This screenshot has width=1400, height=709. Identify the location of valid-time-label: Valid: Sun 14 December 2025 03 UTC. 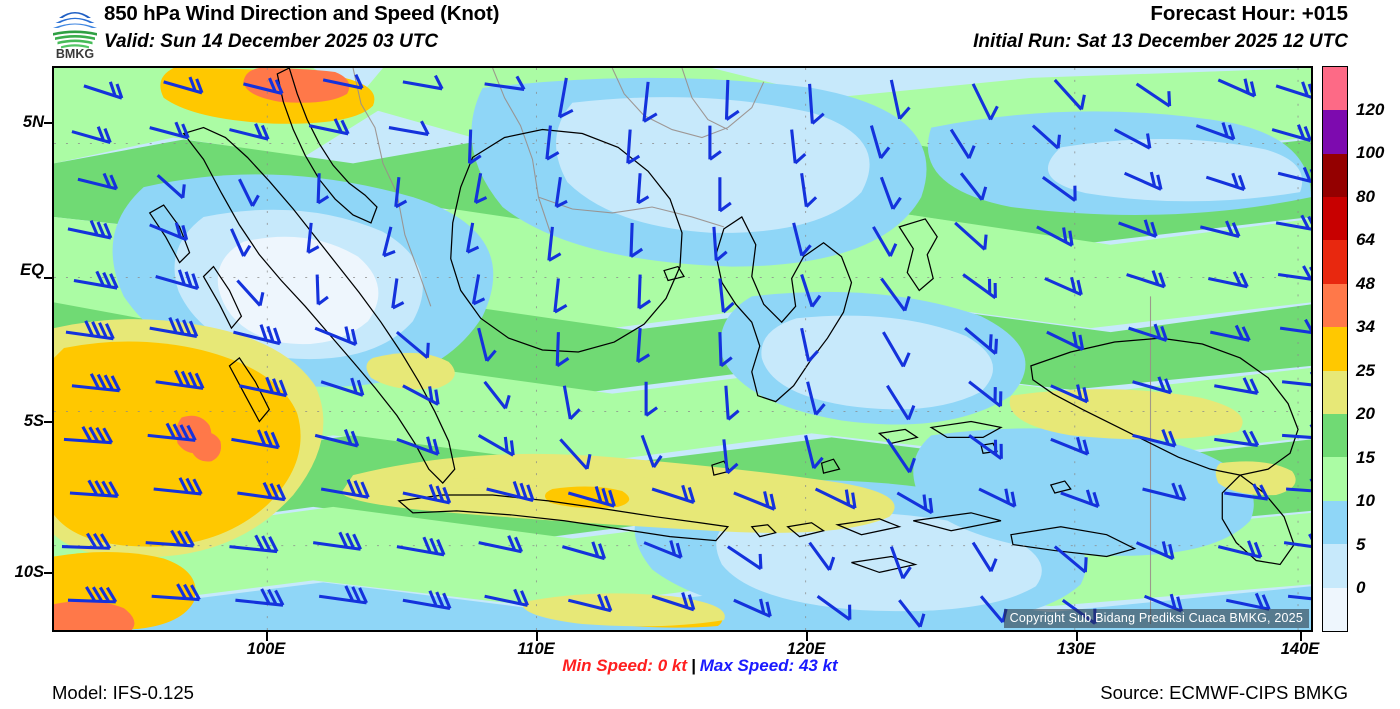
(271, 41).